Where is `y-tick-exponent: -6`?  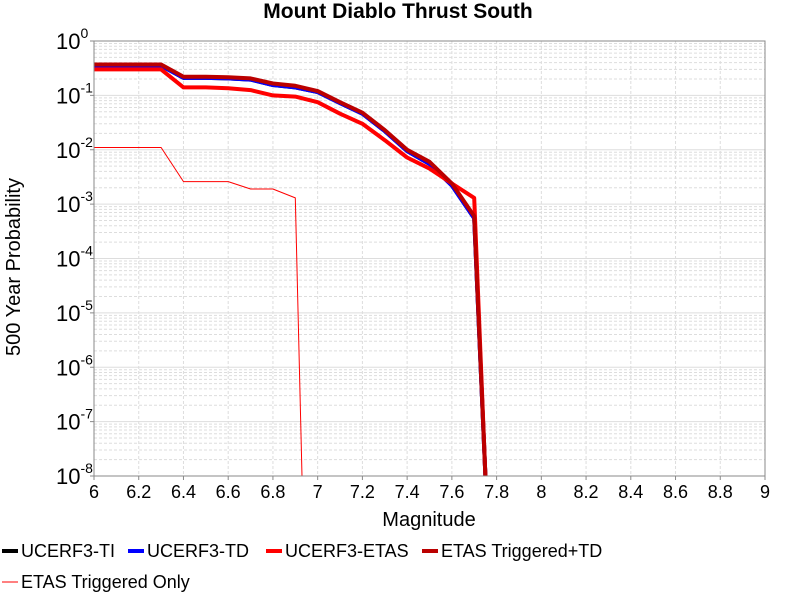
y-tick-exponent: -6 is located at coordinates (86, 359).